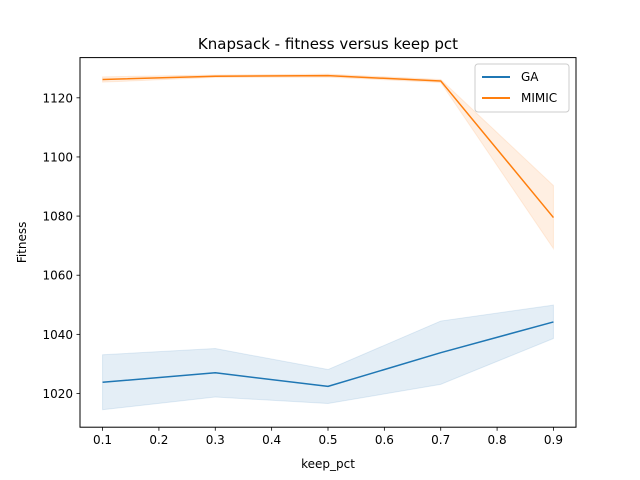 The height and width of the screenshot is (480, 640). Describe the element at coordinates (440, 440) in the screenshot. I see `x-tick-label: 0.7` at that location.